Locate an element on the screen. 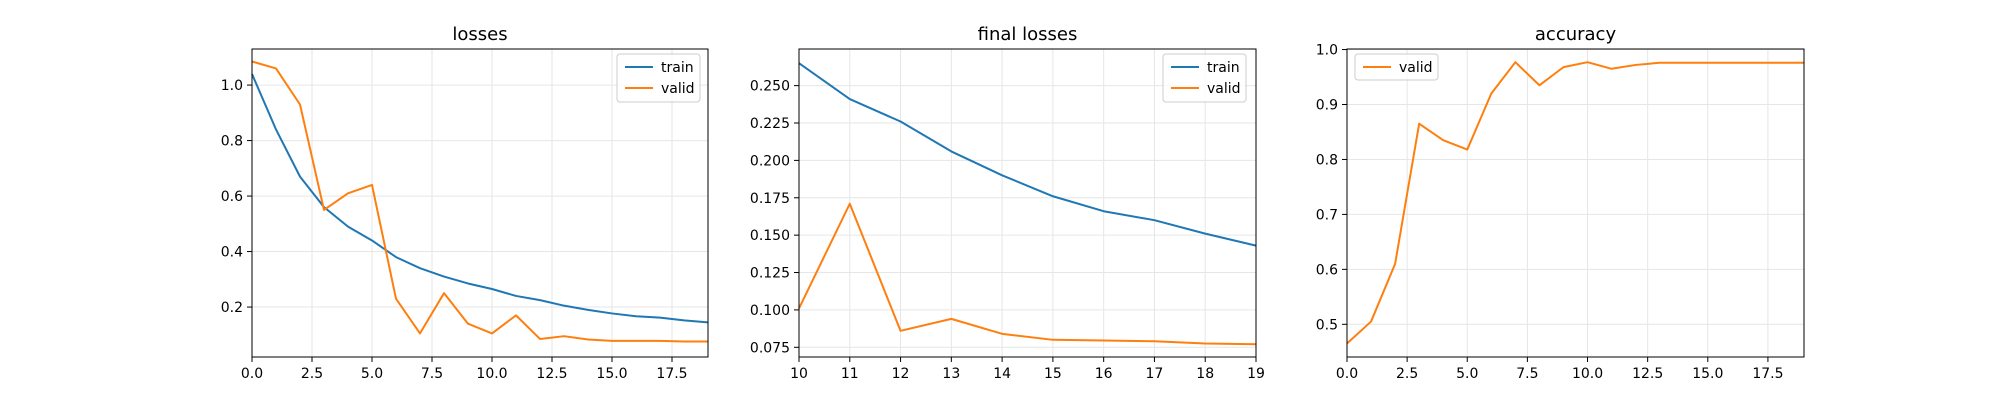 The height and width of the screenshot is (400, 2000). y-tick-label: 0.4 is located at coordinates (232, 253).